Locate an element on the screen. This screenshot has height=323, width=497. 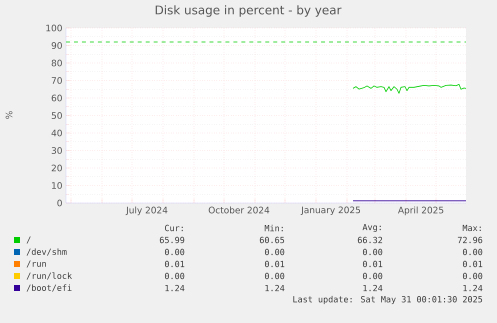
y-tick-label: 40 is located at coordinates (57, 133).